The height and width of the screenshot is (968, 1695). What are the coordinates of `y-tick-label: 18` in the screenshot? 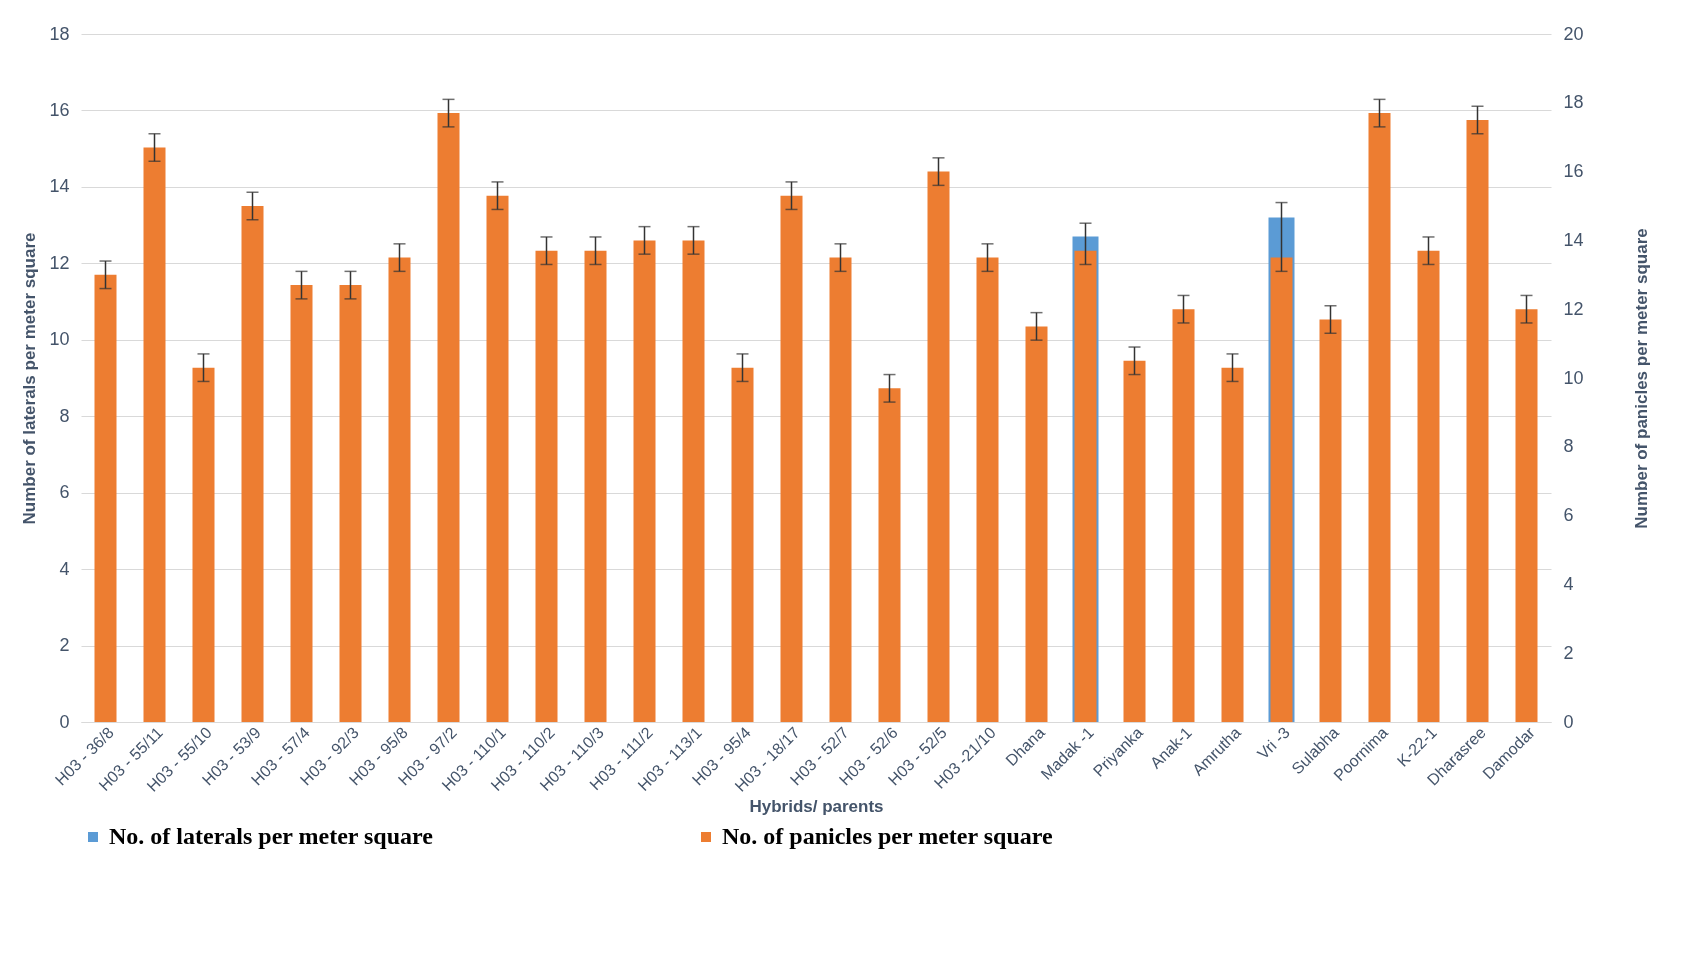 It's located at (59, 33).